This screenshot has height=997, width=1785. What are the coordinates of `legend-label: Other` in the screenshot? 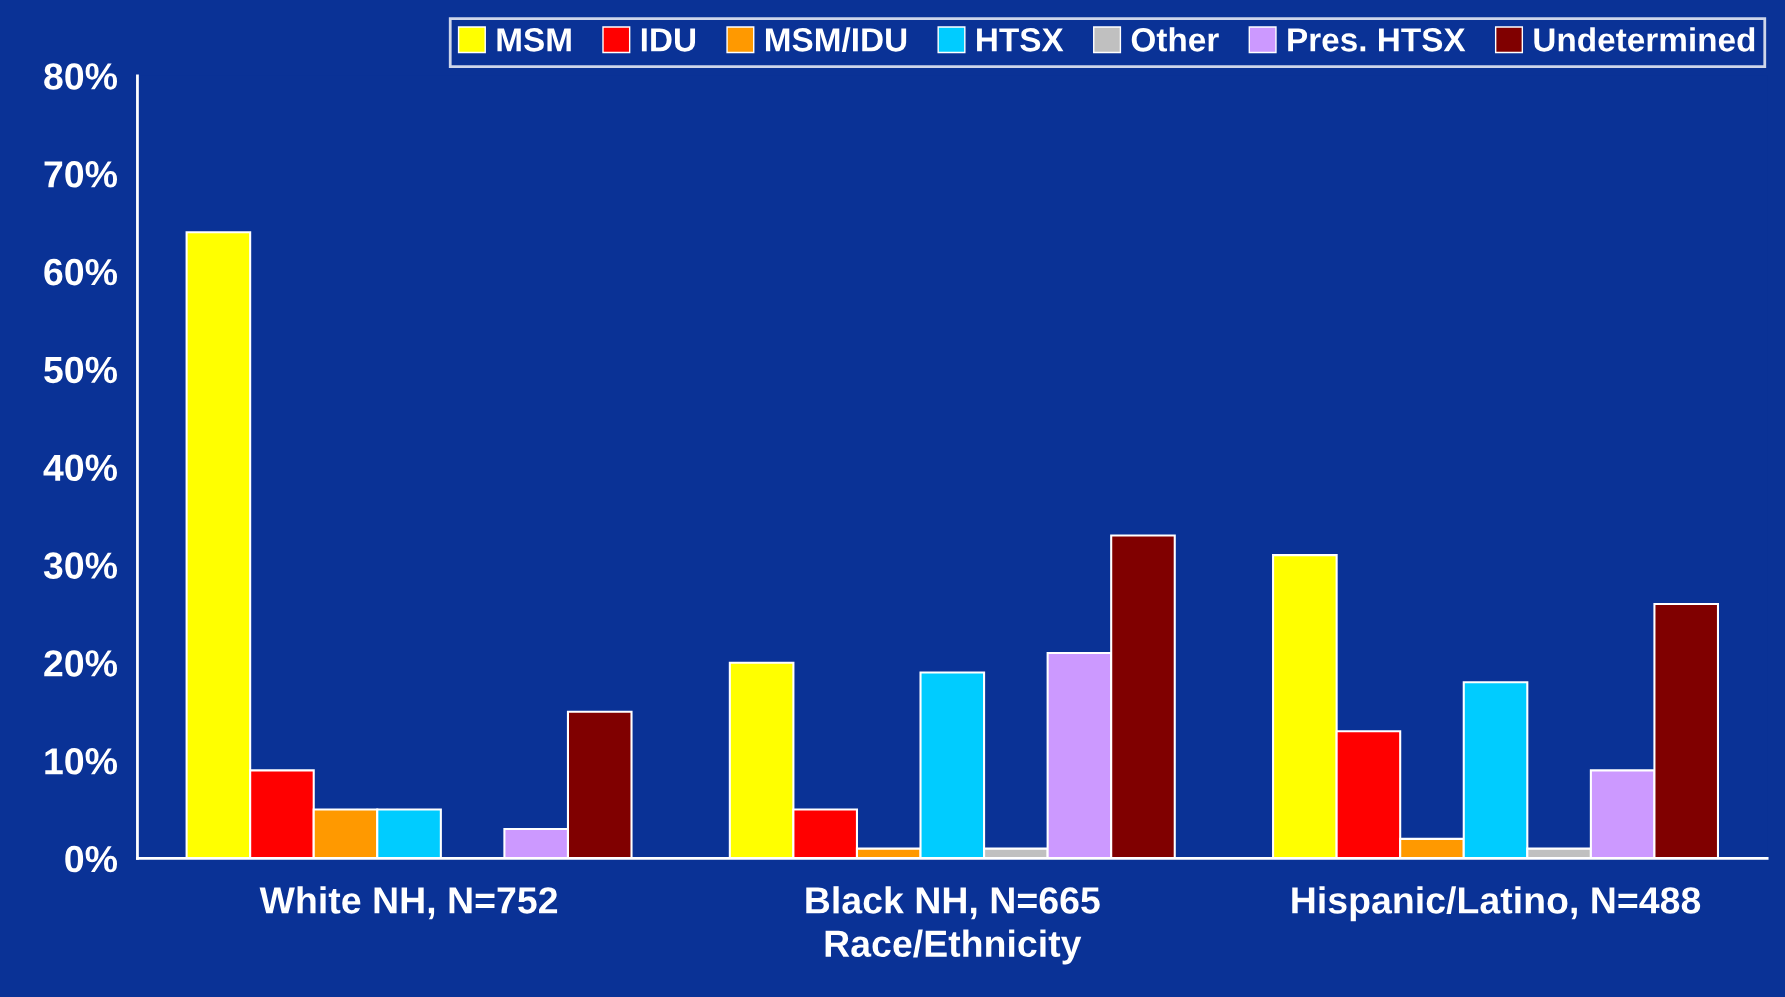 It's located at (1175, 39).